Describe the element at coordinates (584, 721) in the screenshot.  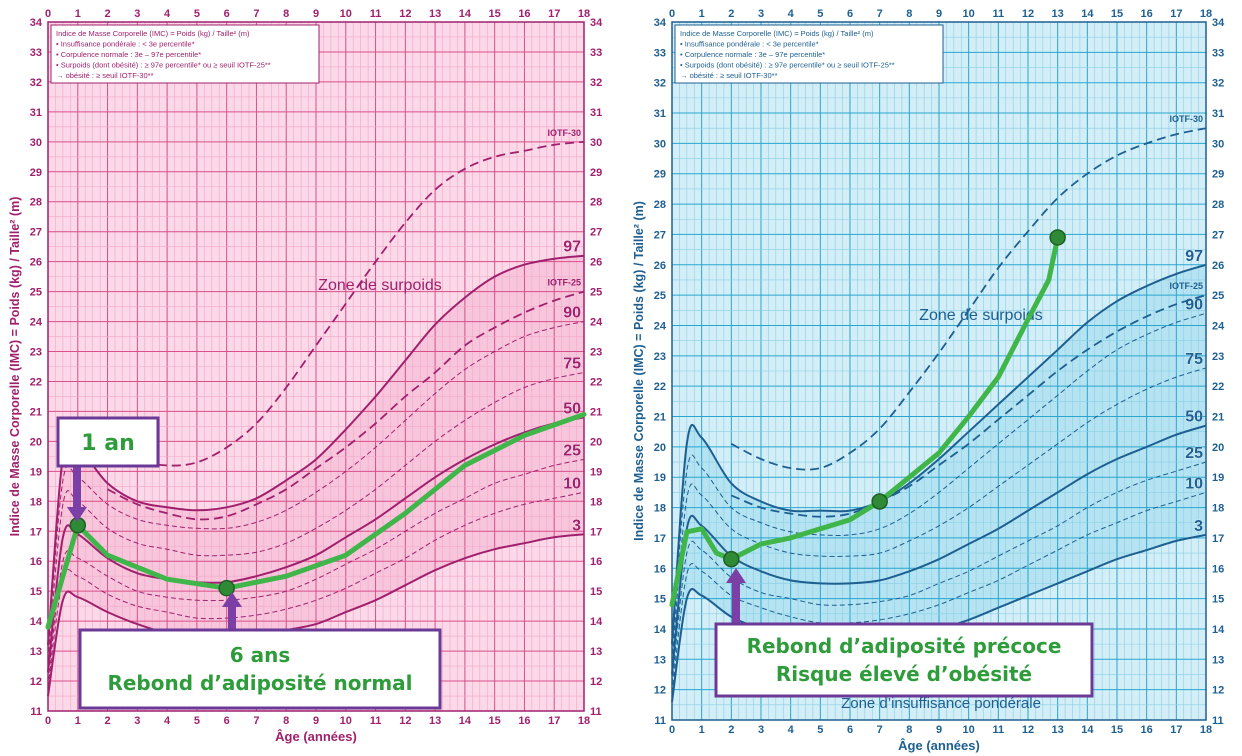
I see `x-tick-label-bottom: 18` at that location.